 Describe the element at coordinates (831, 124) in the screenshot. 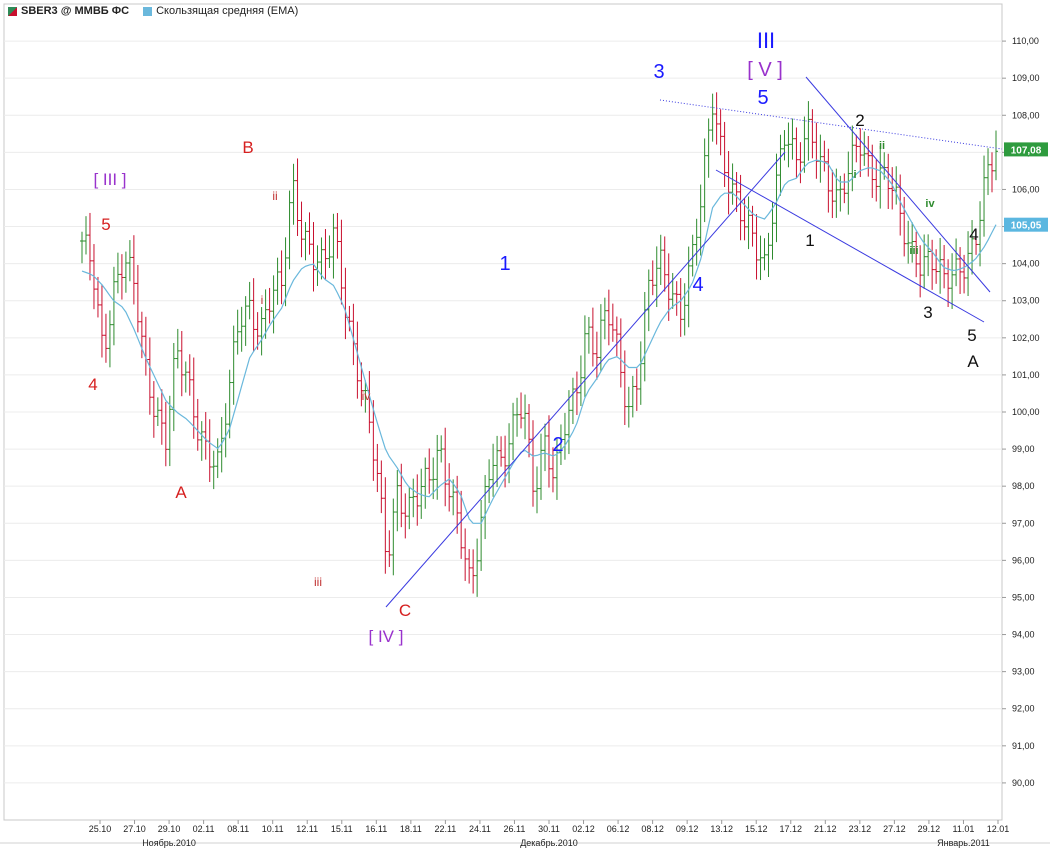

I see `trend-line` at that location.